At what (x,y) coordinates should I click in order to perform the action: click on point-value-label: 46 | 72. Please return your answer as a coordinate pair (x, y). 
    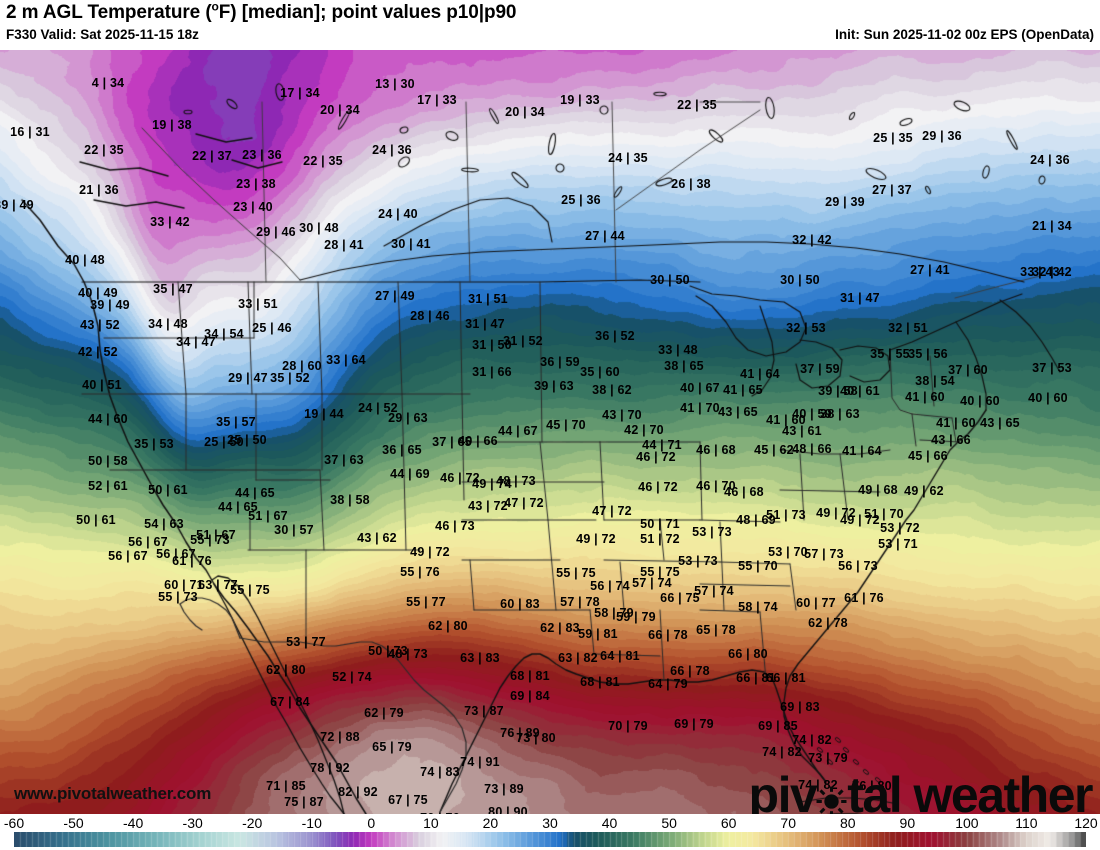
    Looking at the image, I should click on (460, 477).